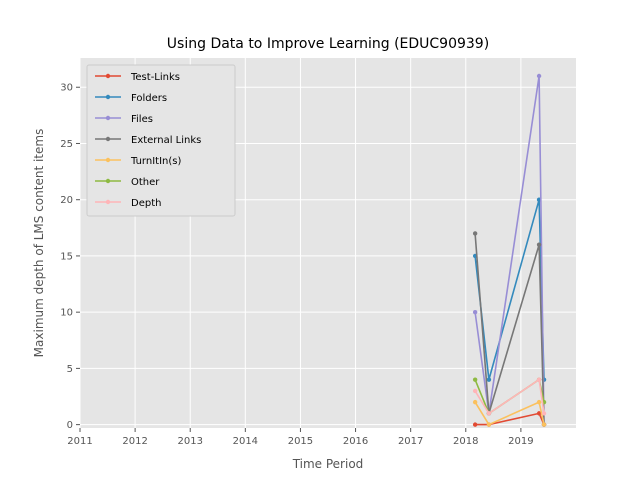 The image size is (640, 480). What do you see at coordinates (66, 200) in the screenshot?
I see `y-tick-label: 20` at bounding box center [66, 200].